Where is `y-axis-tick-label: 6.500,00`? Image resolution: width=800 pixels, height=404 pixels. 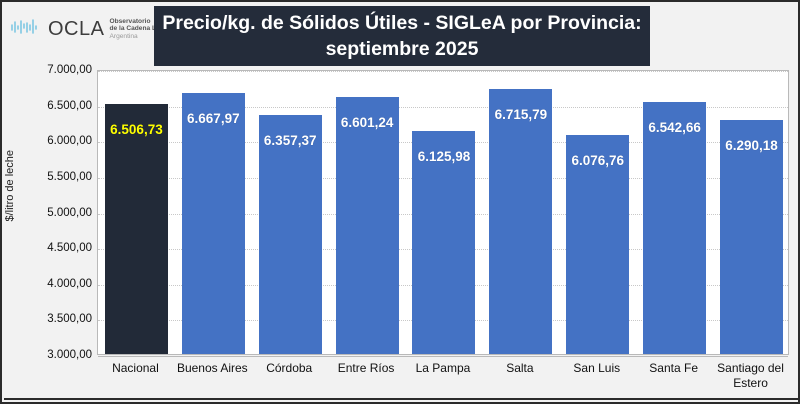 y-axis-tick-label: 6.500,00 is located at coordinates (69, 105).